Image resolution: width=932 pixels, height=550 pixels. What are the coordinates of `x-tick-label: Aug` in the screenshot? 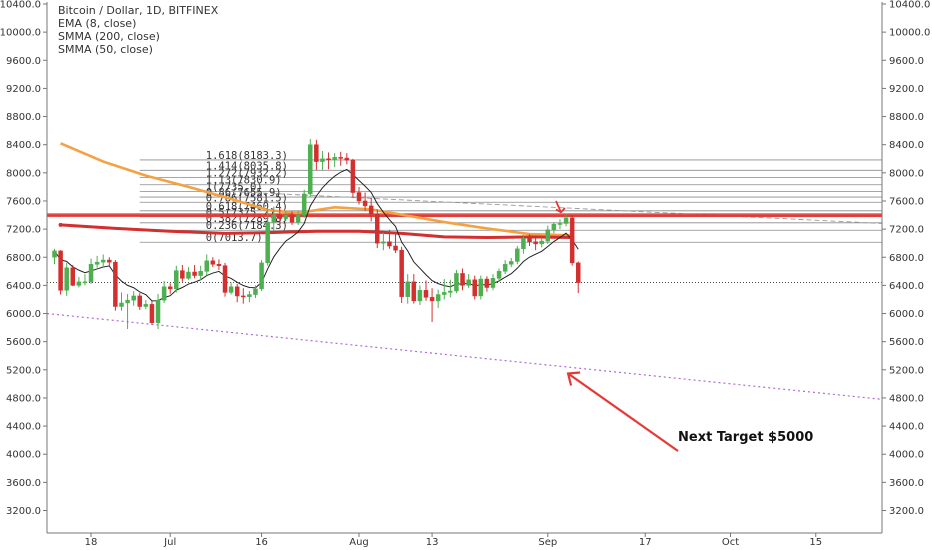 It's located at (359, 542).